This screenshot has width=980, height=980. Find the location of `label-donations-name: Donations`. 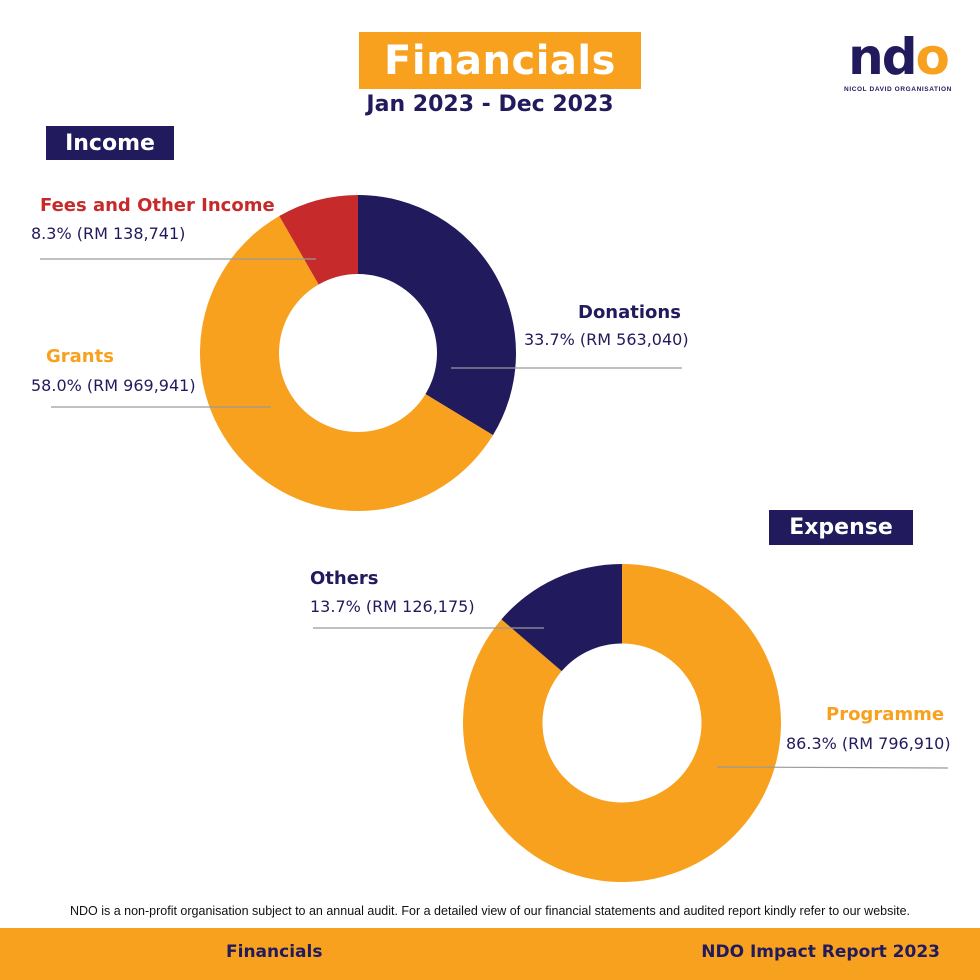

label-donations-name: Donations is located at coordinates (629, 312).